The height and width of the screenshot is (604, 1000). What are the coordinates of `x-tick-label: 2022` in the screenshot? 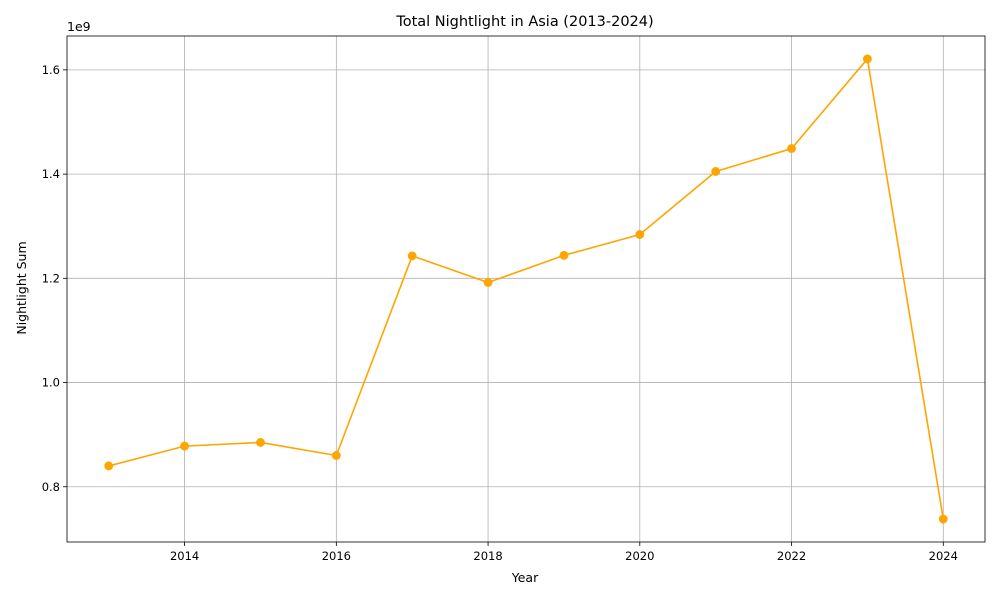 It's located at (791, 556).